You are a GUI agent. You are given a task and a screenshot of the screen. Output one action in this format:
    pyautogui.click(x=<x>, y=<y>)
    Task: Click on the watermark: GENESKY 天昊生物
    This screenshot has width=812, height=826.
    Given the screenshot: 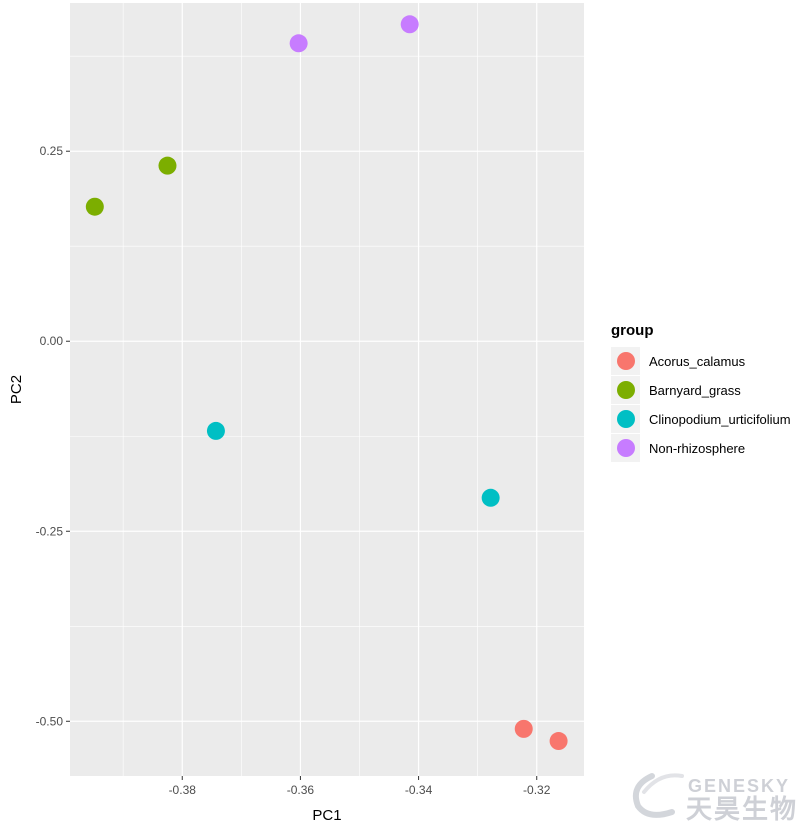 What is the action you would take?
    pyautogui.click(x=715, y=799)
    